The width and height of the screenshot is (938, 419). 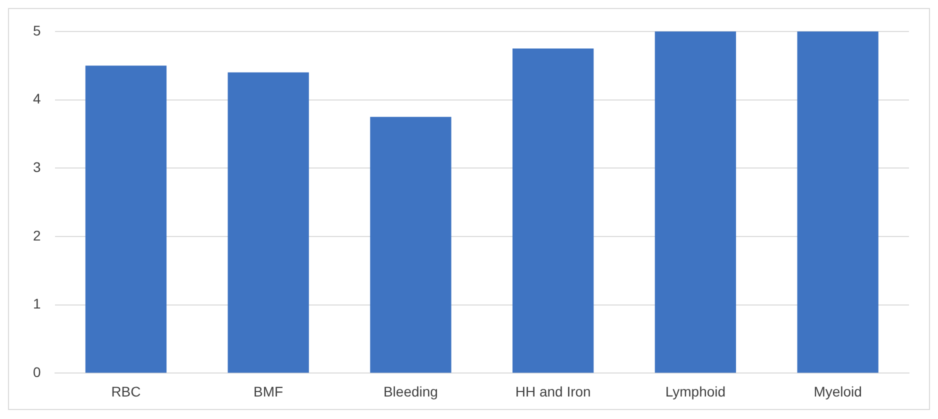 What do you see at coordinates (126, 391) in the screenshot?
I see `x-tick-label: RBC` at bounding box center [126, 391].